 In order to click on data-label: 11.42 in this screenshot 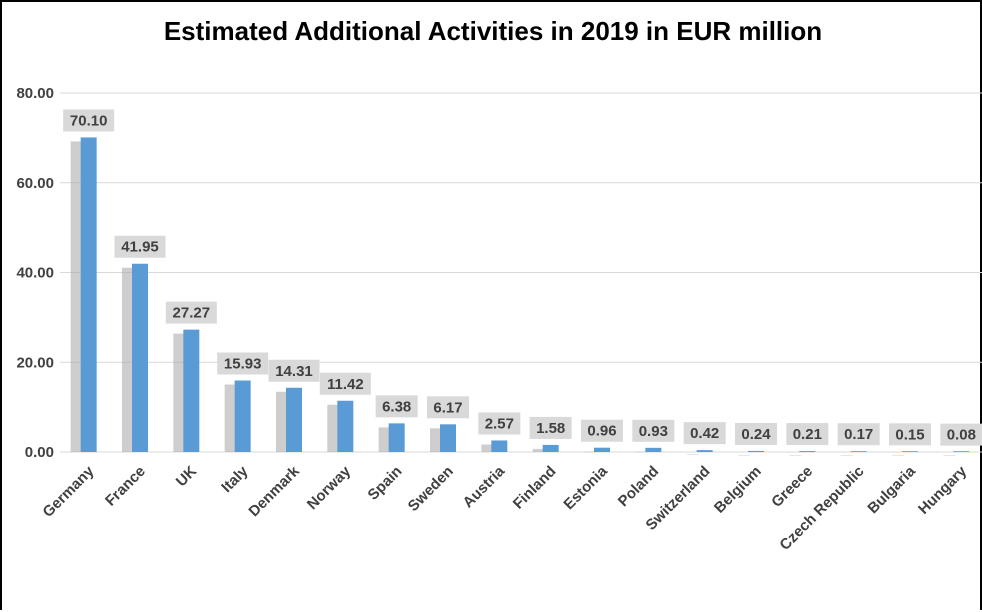, I will do `click(345, 384)`.